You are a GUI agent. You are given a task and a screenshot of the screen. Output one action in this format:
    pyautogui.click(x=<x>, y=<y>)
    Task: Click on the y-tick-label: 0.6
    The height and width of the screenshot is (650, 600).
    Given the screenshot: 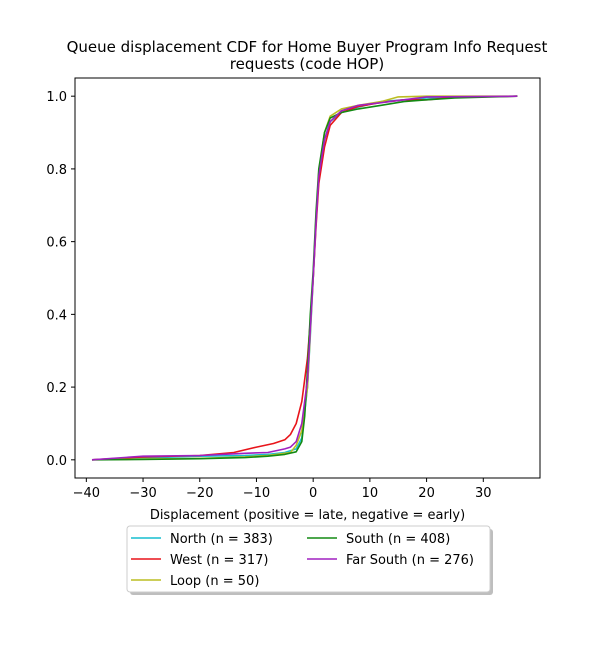 What is the action you would take?
    pyautogui.click(x=56, y=243)
    